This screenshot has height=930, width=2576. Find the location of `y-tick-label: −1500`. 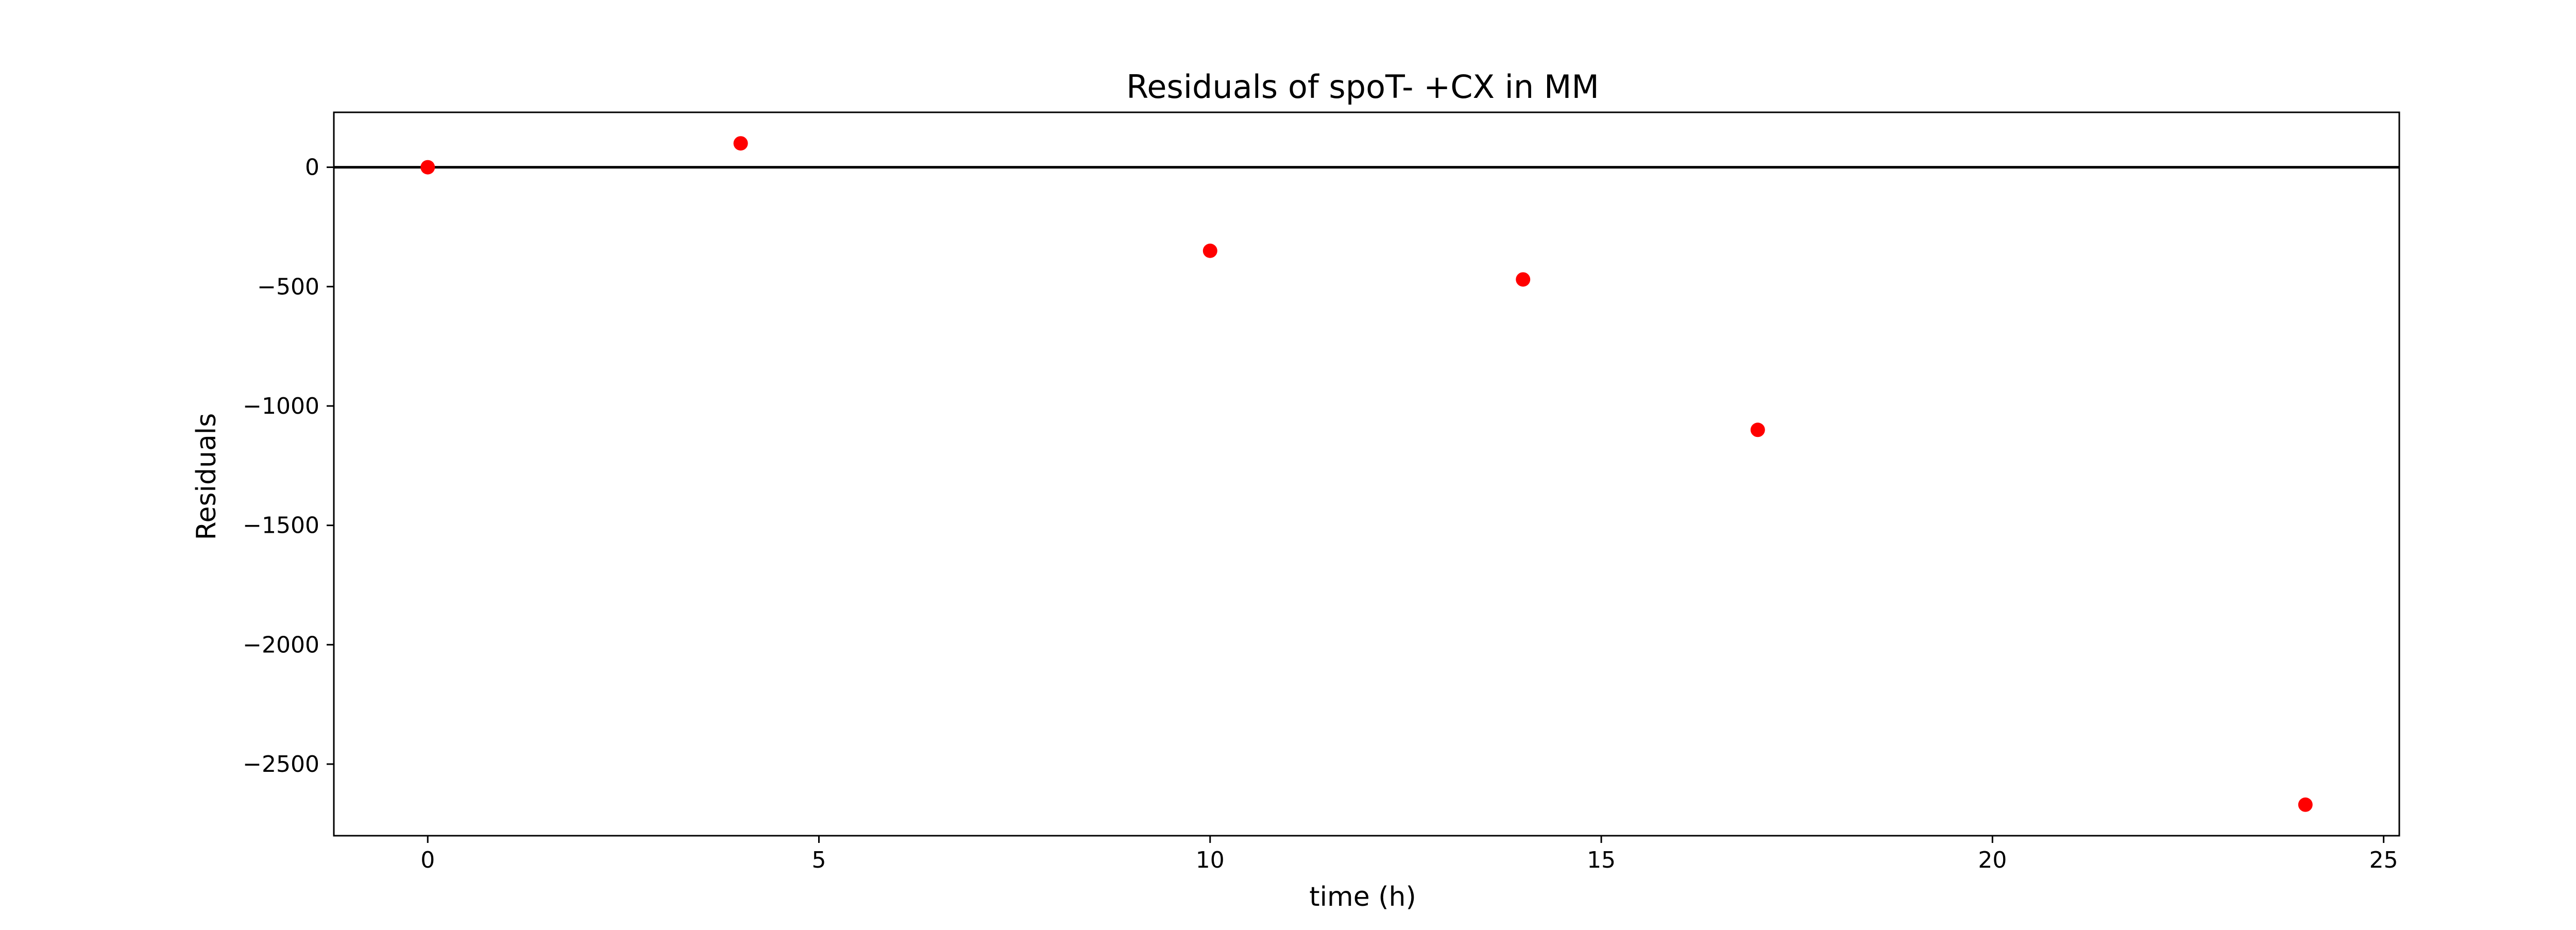

y-tick-label: −1500 is located at coordinates (281, 526).